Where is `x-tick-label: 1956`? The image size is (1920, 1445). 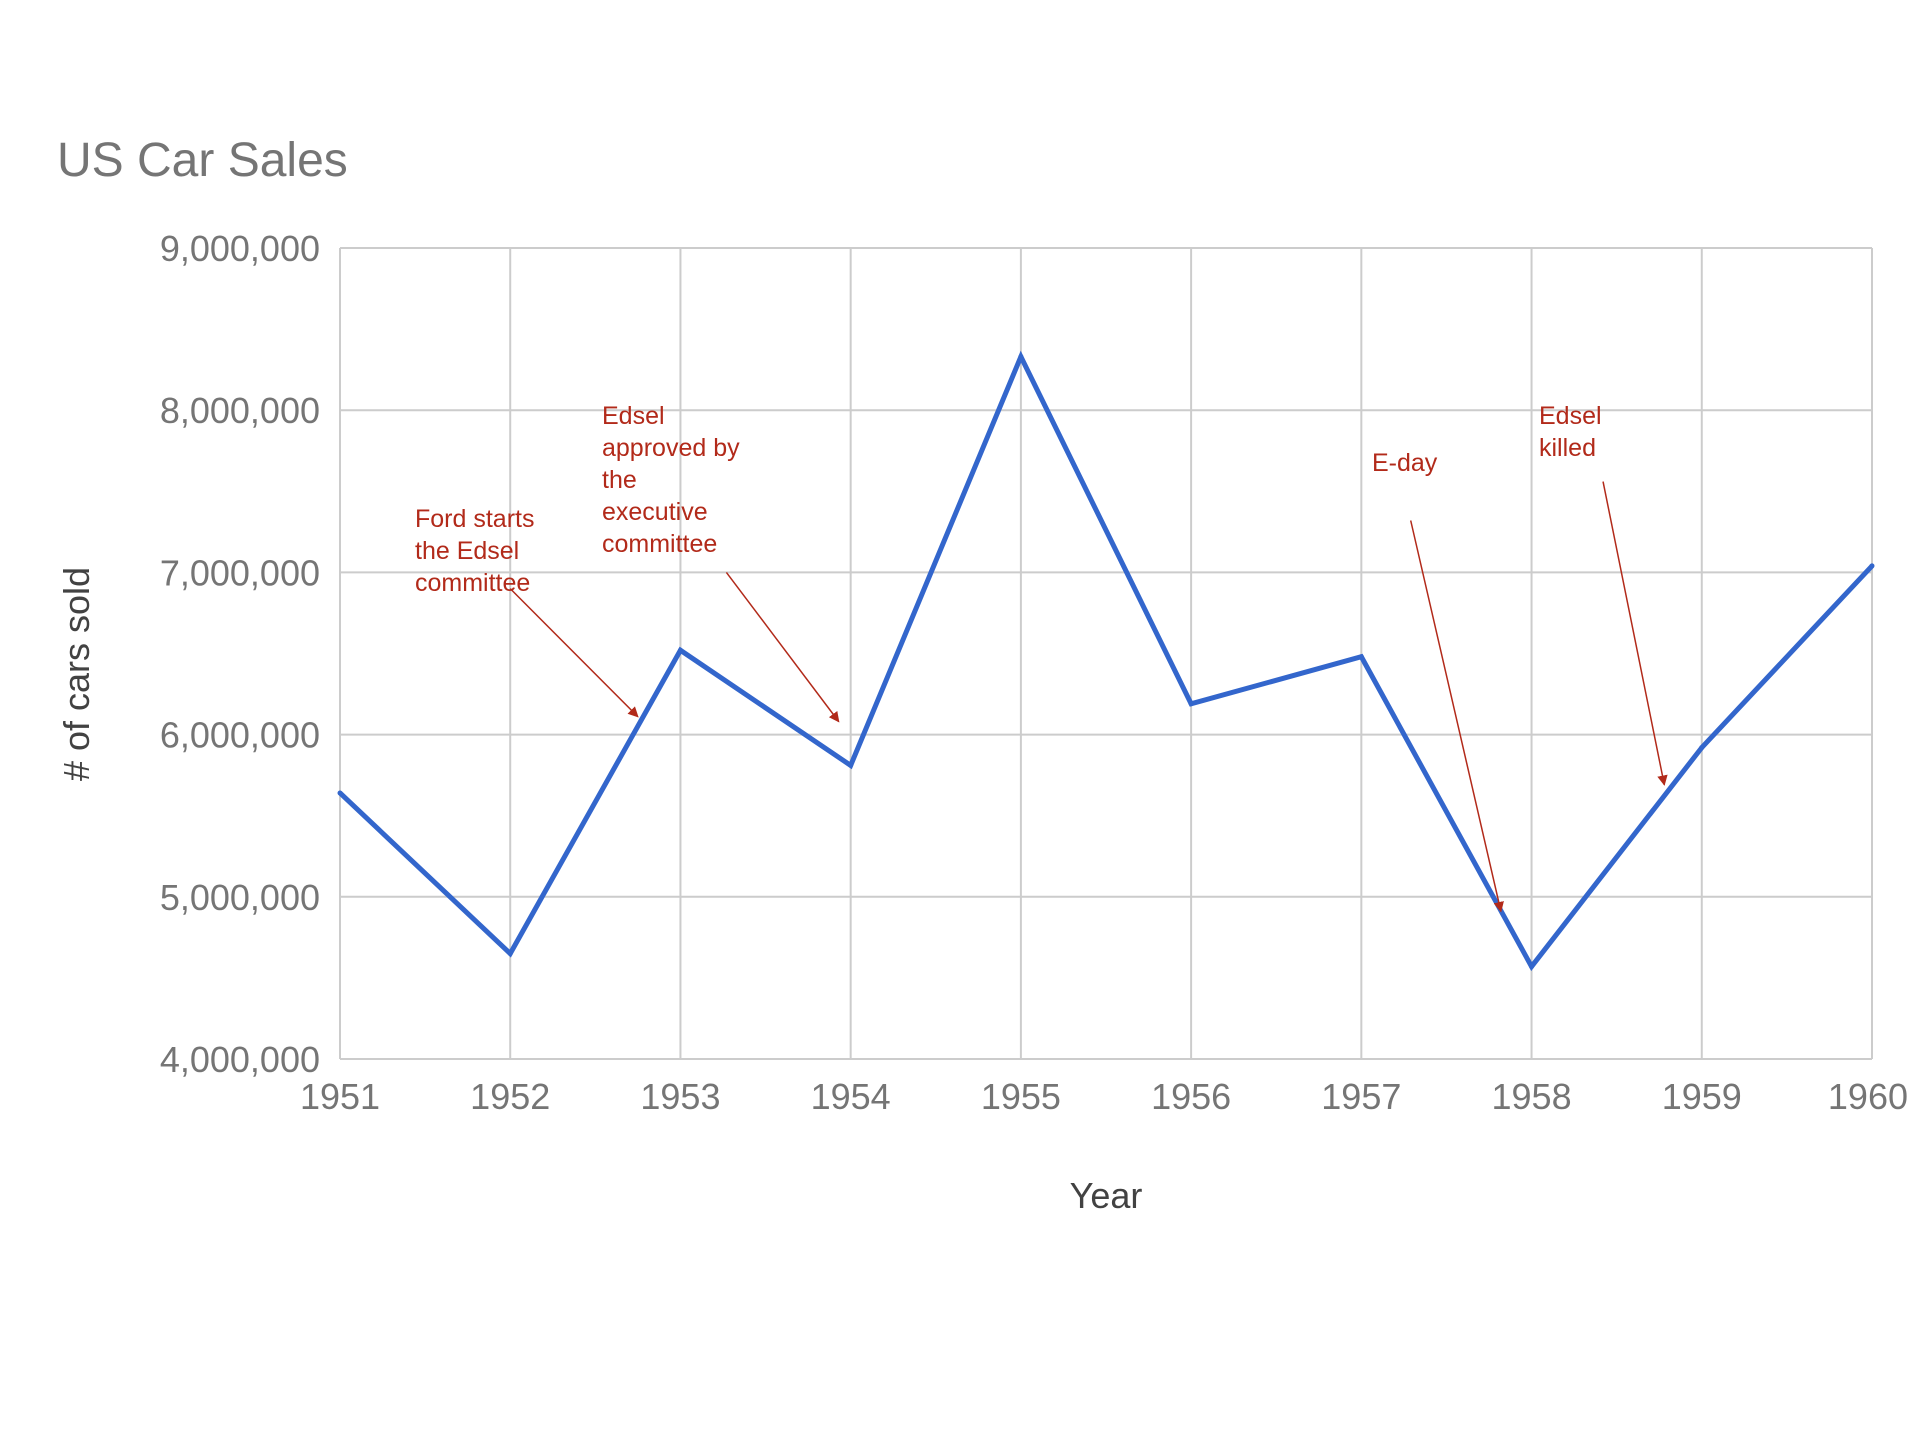
x-tick-label: 1956 is located at coordinates (1191, 1096).